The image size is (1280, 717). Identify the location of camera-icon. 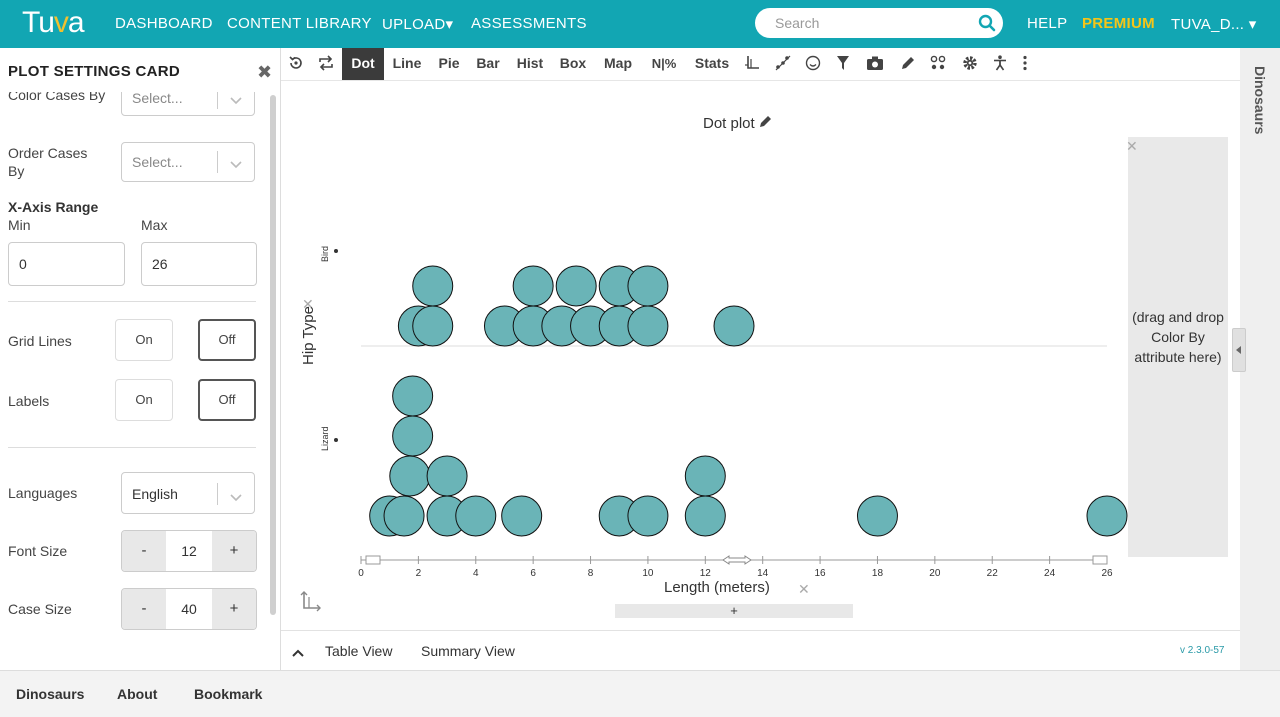
(875, 65).